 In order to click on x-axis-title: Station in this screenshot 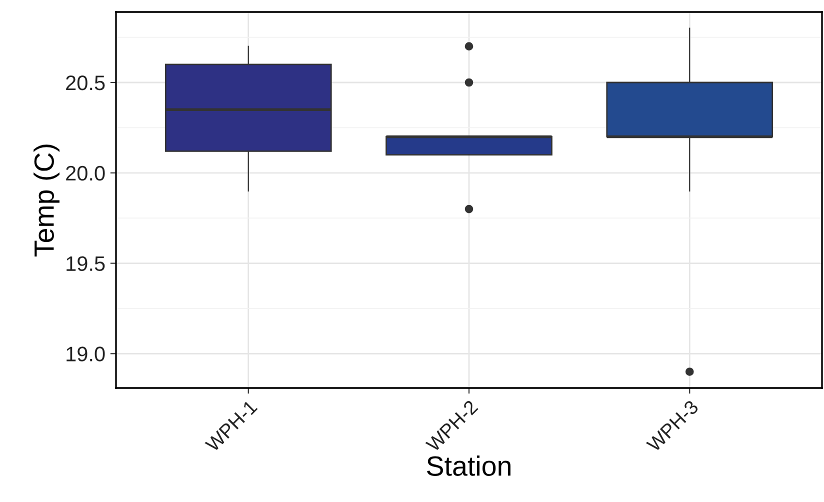, I will do `click(468, 466)`.